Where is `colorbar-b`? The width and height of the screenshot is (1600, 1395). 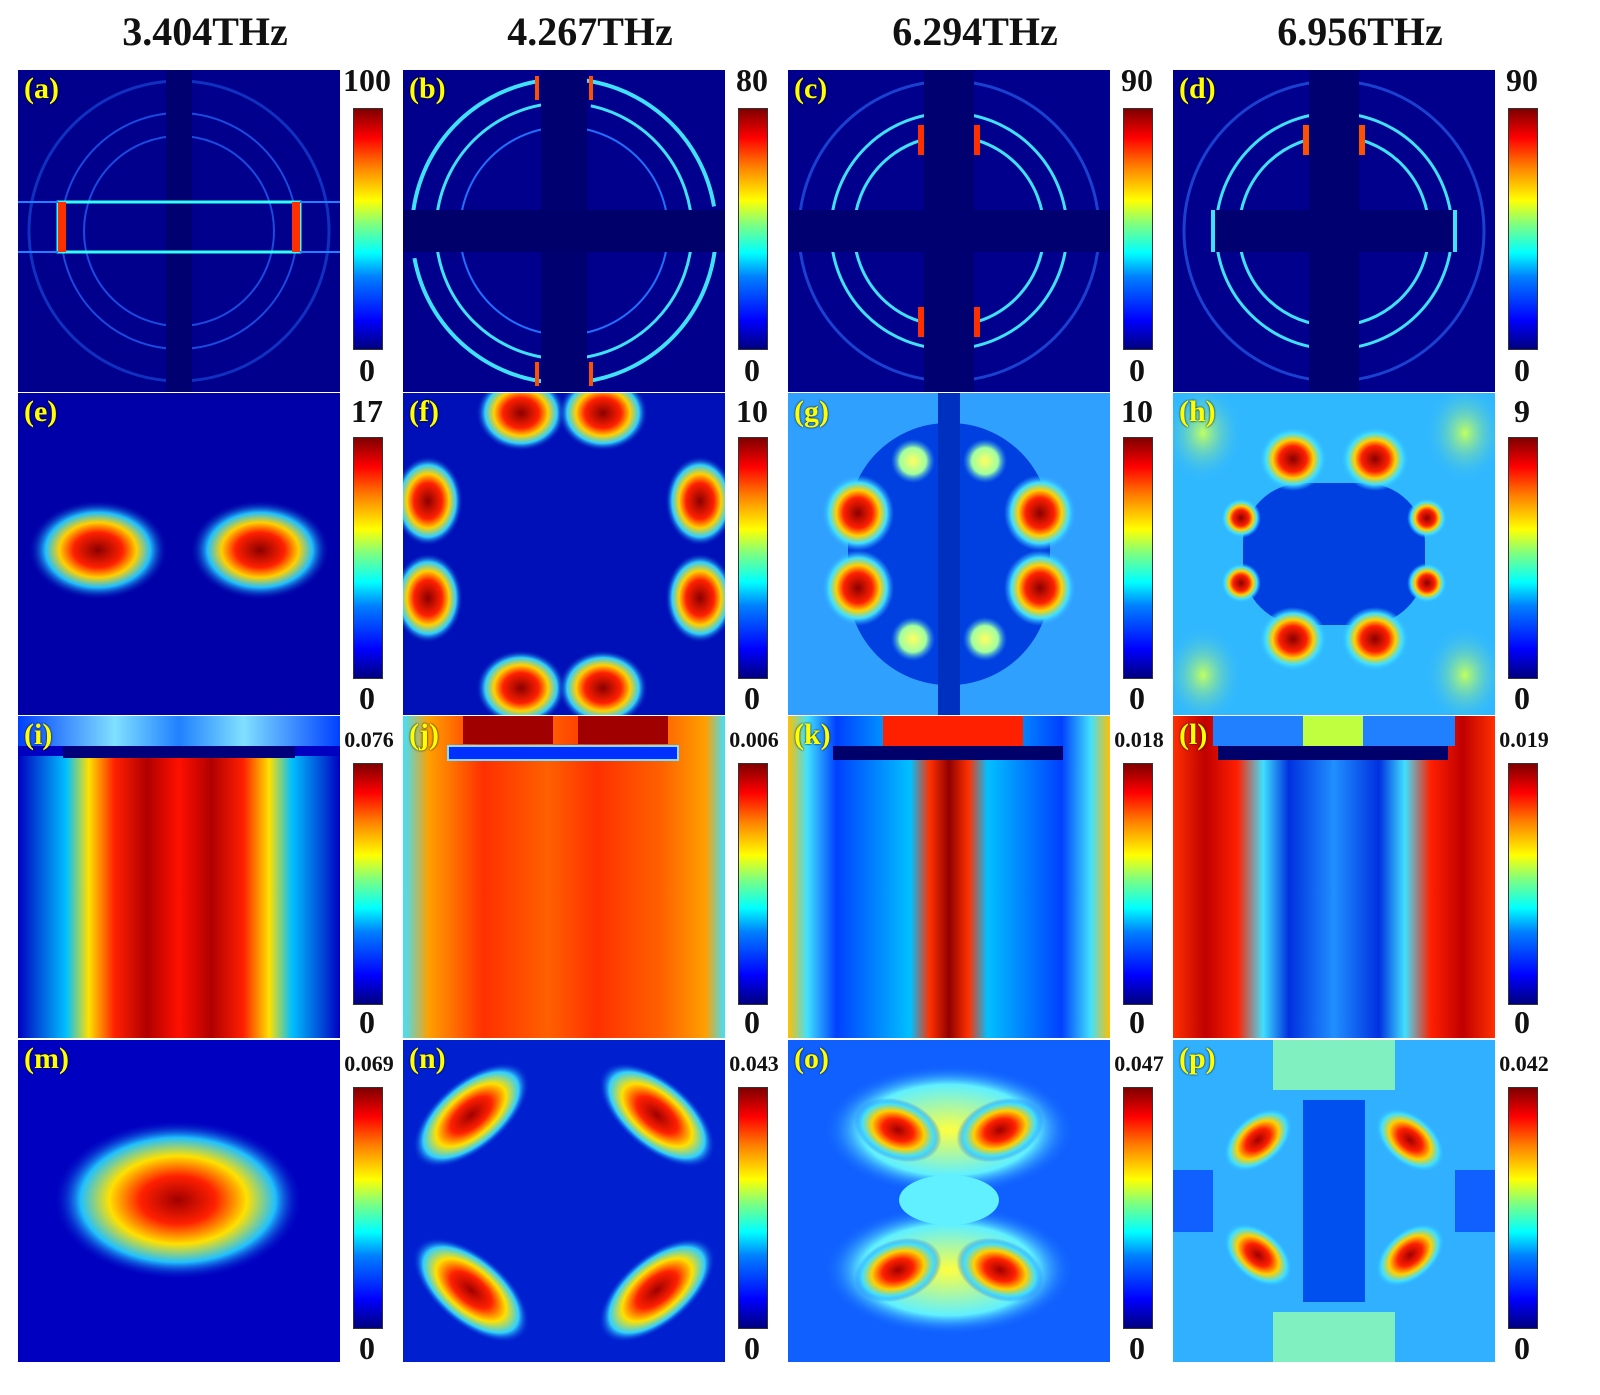 colorbar-b is located at coordinates (753, 229).